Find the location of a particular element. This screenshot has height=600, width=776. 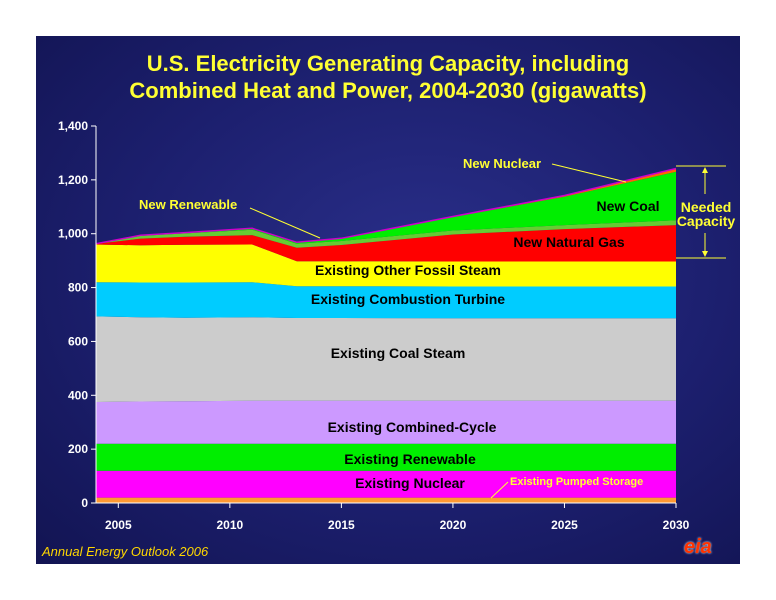

area-existing-nuclear is located at coordinates (386, 484).